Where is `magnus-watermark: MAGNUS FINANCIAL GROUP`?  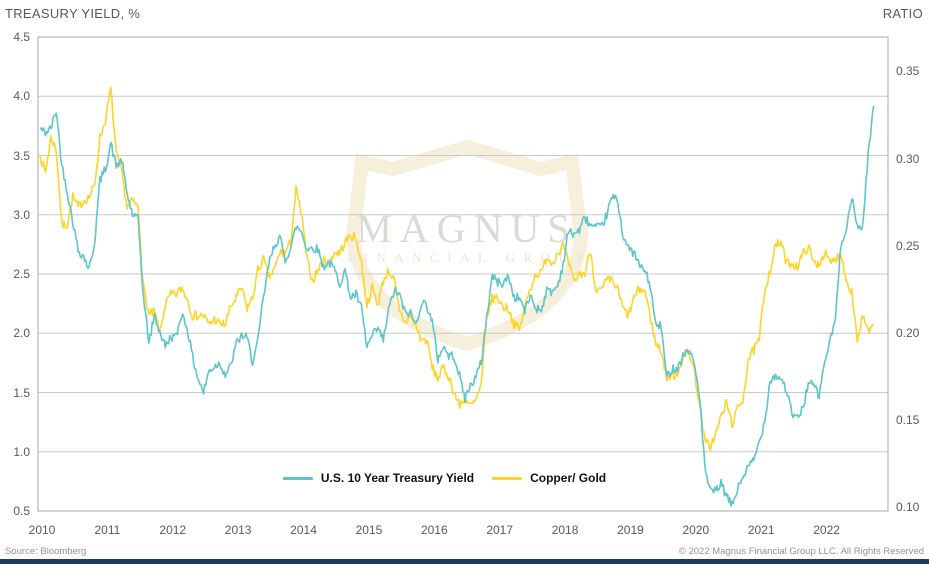
magnus-watermark: MAGNUS FINANCIAL GROUP is located at coordinates (468, 245).